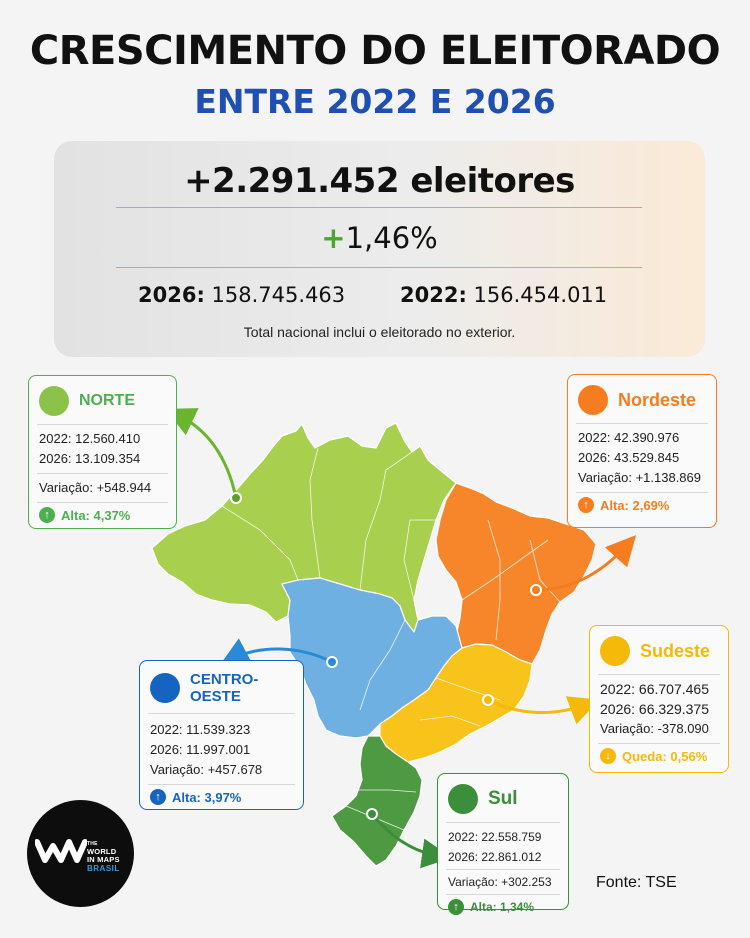 The height and width of the screenshot is (938, 750). What do you see at coordinates (391, 238) in the screenshot?
I see `growth-percentage-value: 1,46%` at bounding box center [391, 238].